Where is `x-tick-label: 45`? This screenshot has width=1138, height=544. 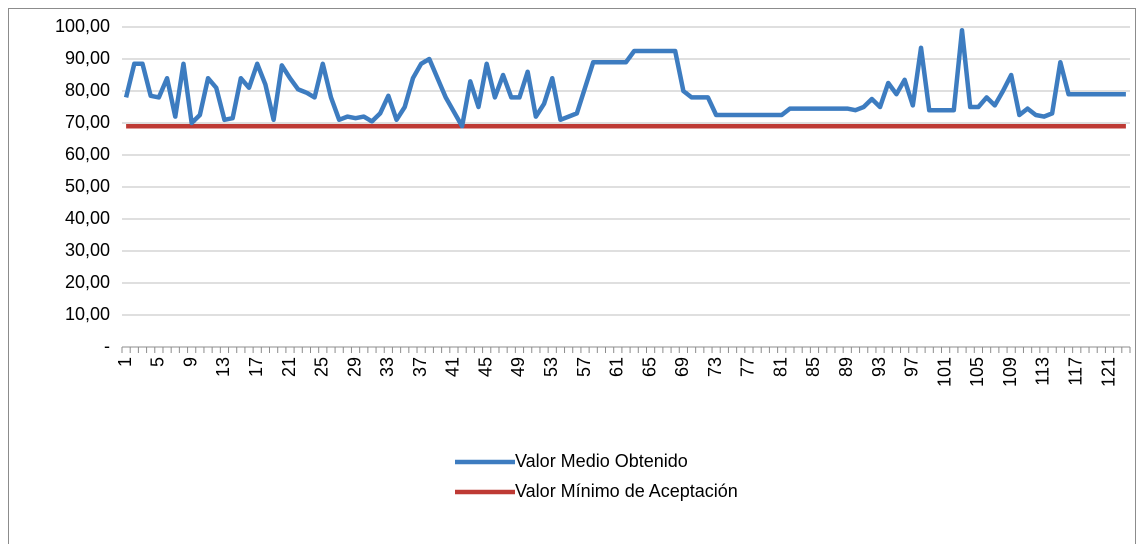
x-tick-label: 45 is located at coordinates (485, 367).